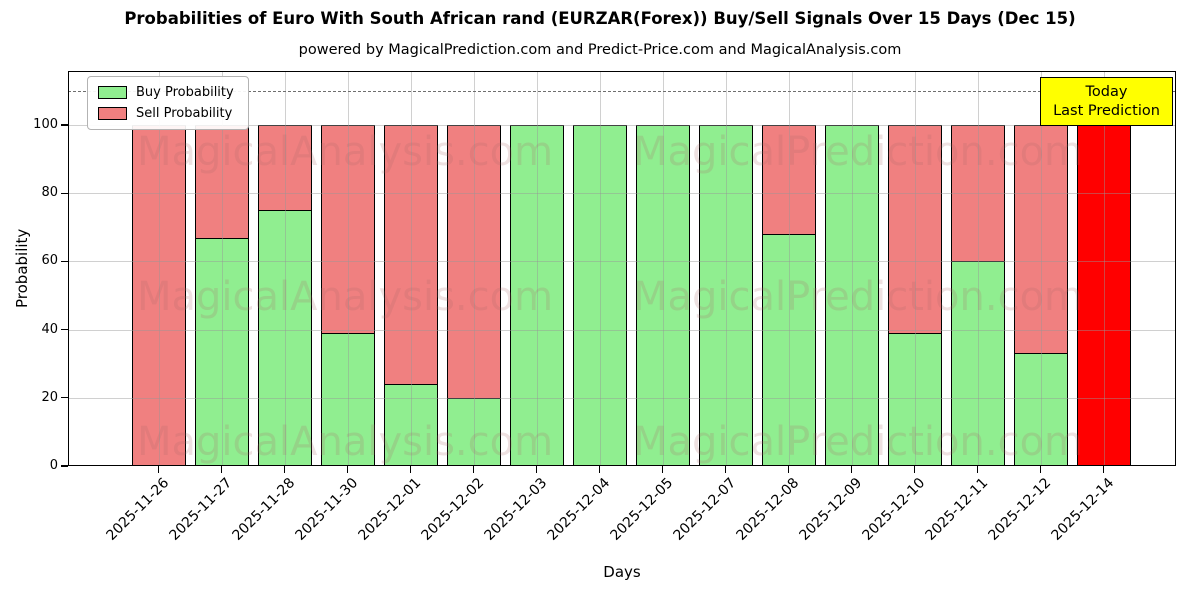  Describe the element at coordinates (22, 268) in the screenshot. I see `y-axis-label: Probability` at that location.